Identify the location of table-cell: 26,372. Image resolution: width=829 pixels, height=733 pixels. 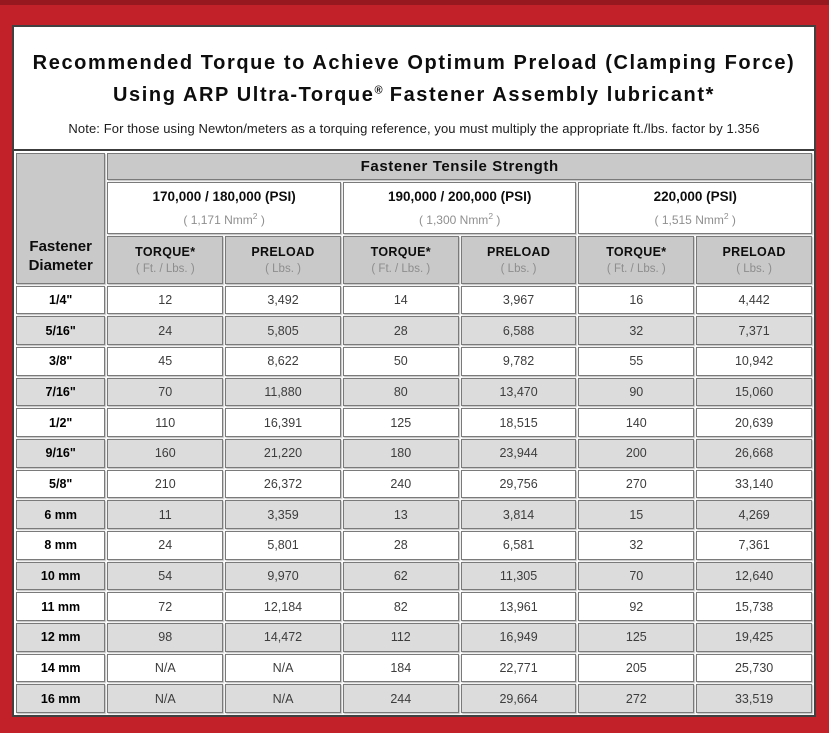
(283, 484).